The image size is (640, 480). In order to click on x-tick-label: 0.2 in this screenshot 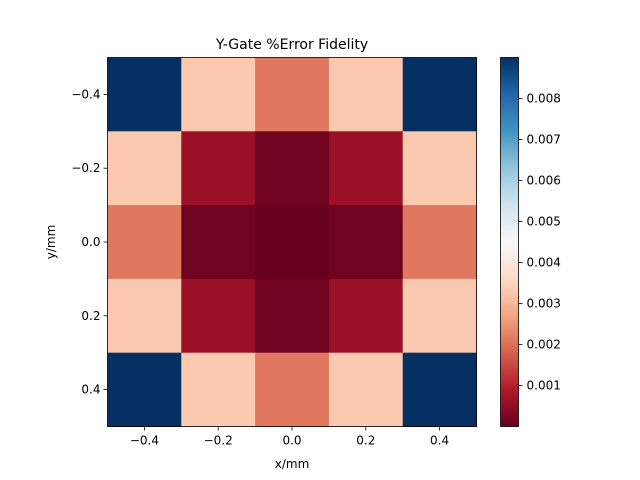, I will do `click(365, 441)`.